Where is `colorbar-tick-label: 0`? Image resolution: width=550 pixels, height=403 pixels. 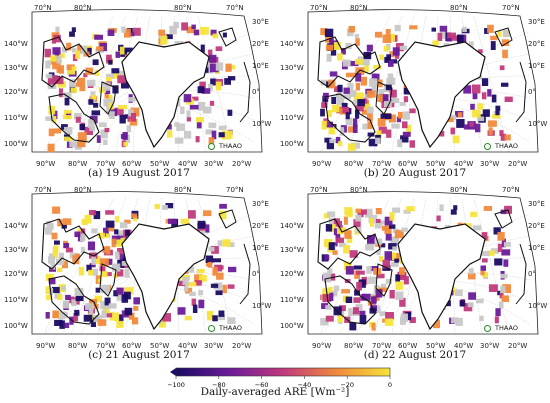
colorbar-tick-label: 0 is located at coordinates (390, 385).